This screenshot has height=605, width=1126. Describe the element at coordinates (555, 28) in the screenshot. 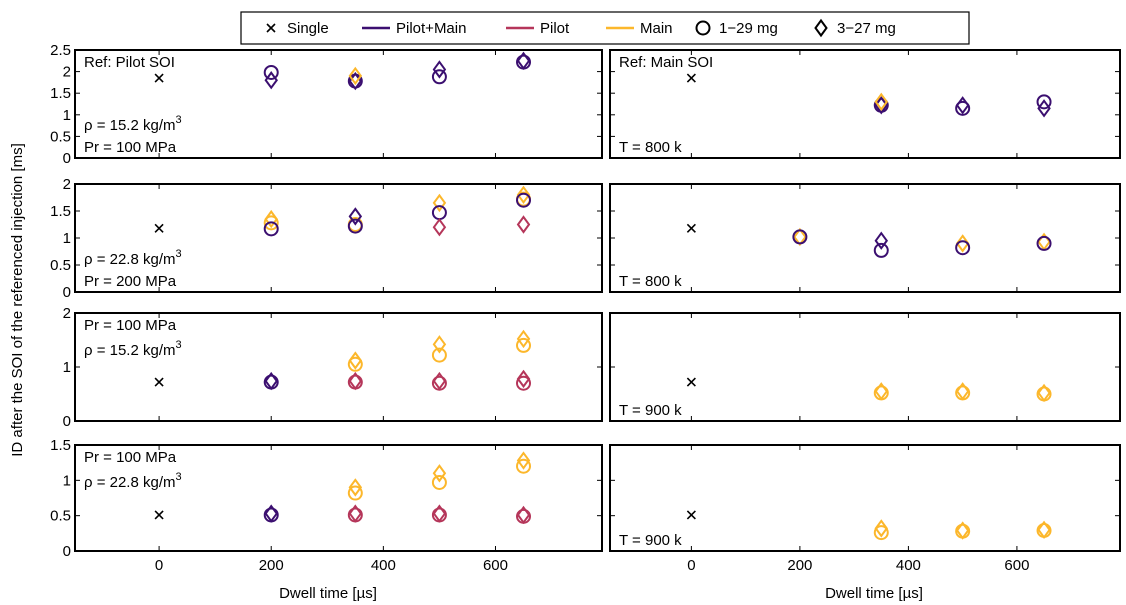

I see `legend-label: Pilot` at that location.